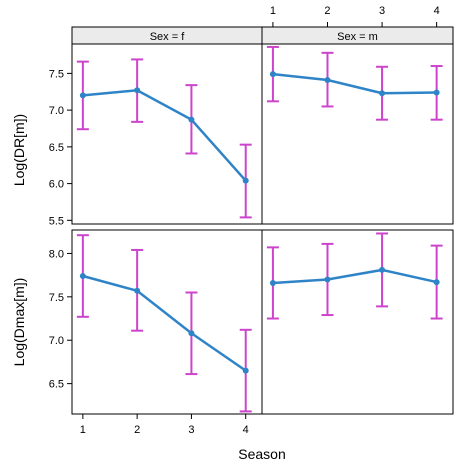 This screenshot has height=475, width=474. Describe the element at coordinates (60, 229) in the screenshot. I see `y-axis-ticks: 5.5 6.0 6.5 7.0 7.5 6.5 7.0 7.5 8.0` at that location.